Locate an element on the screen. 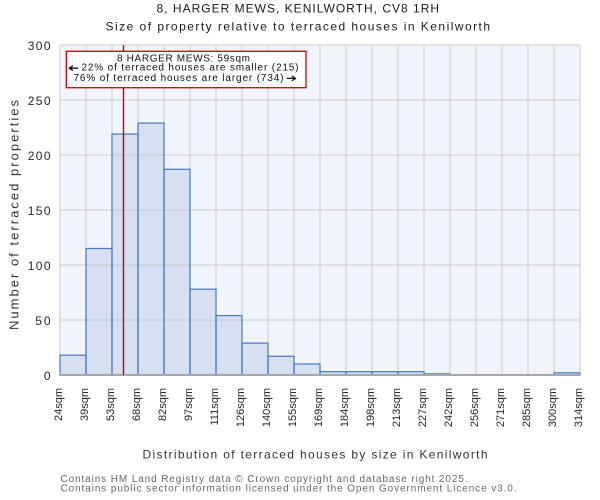 The image size is (600, 500). svg-text: 256sqm is located at coordinates (475, 407).